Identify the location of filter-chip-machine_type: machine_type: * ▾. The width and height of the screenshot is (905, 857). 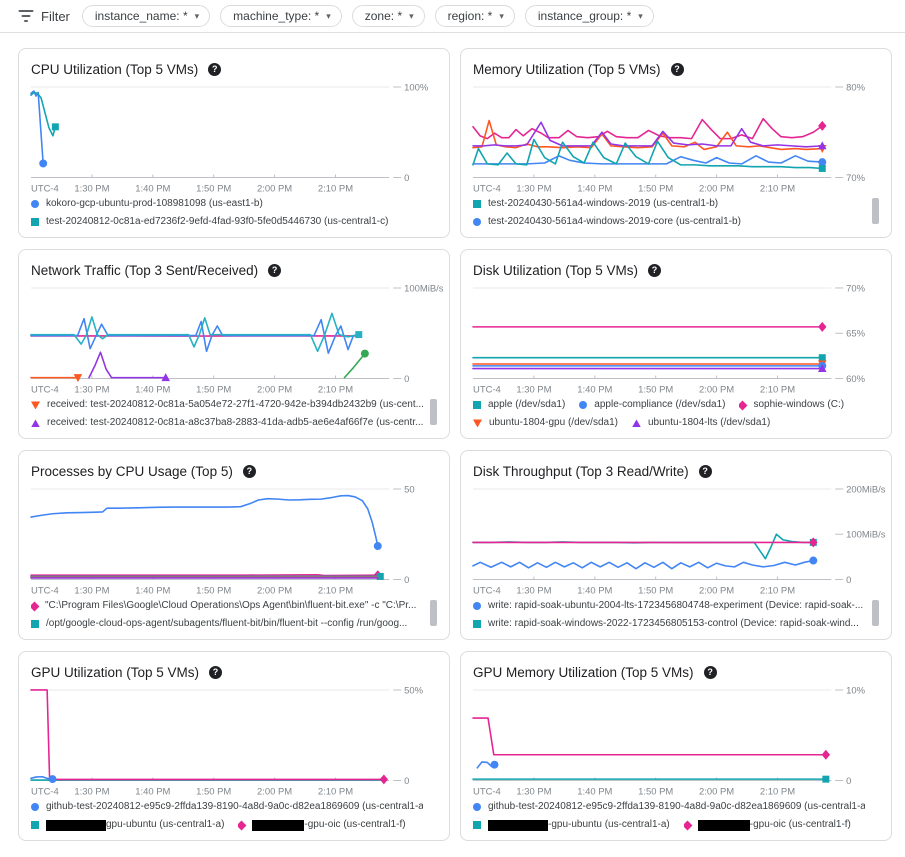
(281, 16).